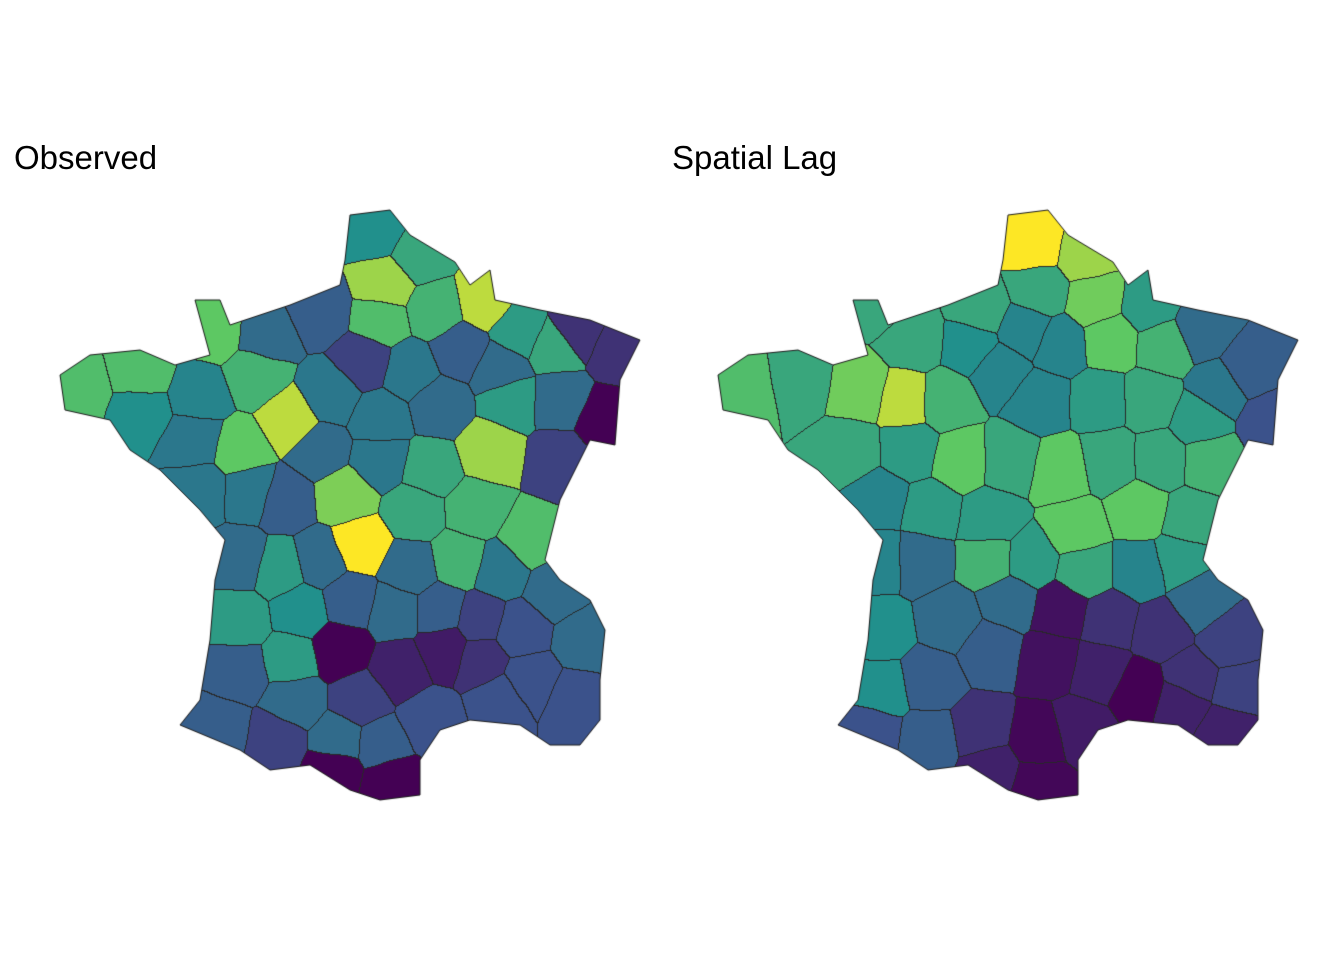  What do you see at coordinates (86, 157) in the screenshot?
I see `panel-title-observed: Observed` at bounding box center [86, 157].